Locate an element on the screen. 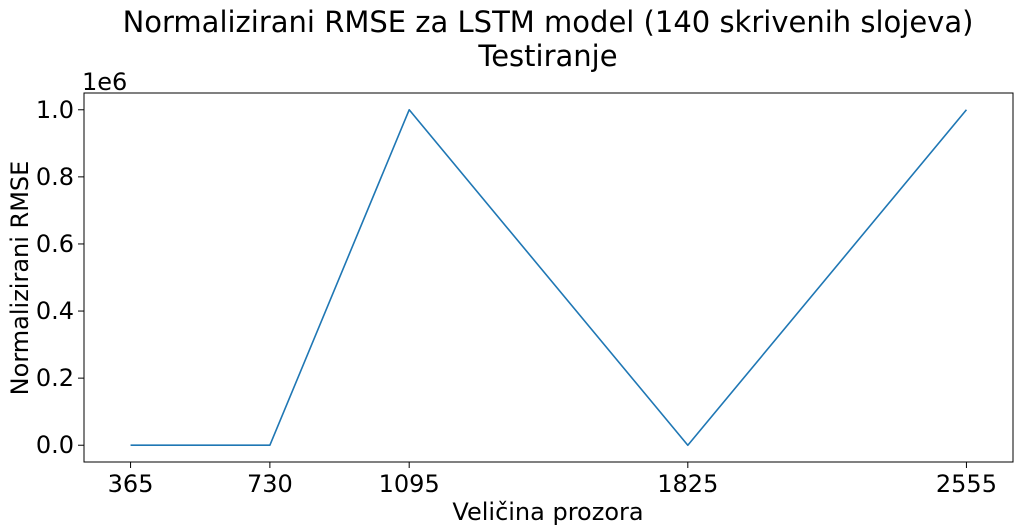  y-axis-label: Normalizirani RMSE is located at coordinates (20, 278).